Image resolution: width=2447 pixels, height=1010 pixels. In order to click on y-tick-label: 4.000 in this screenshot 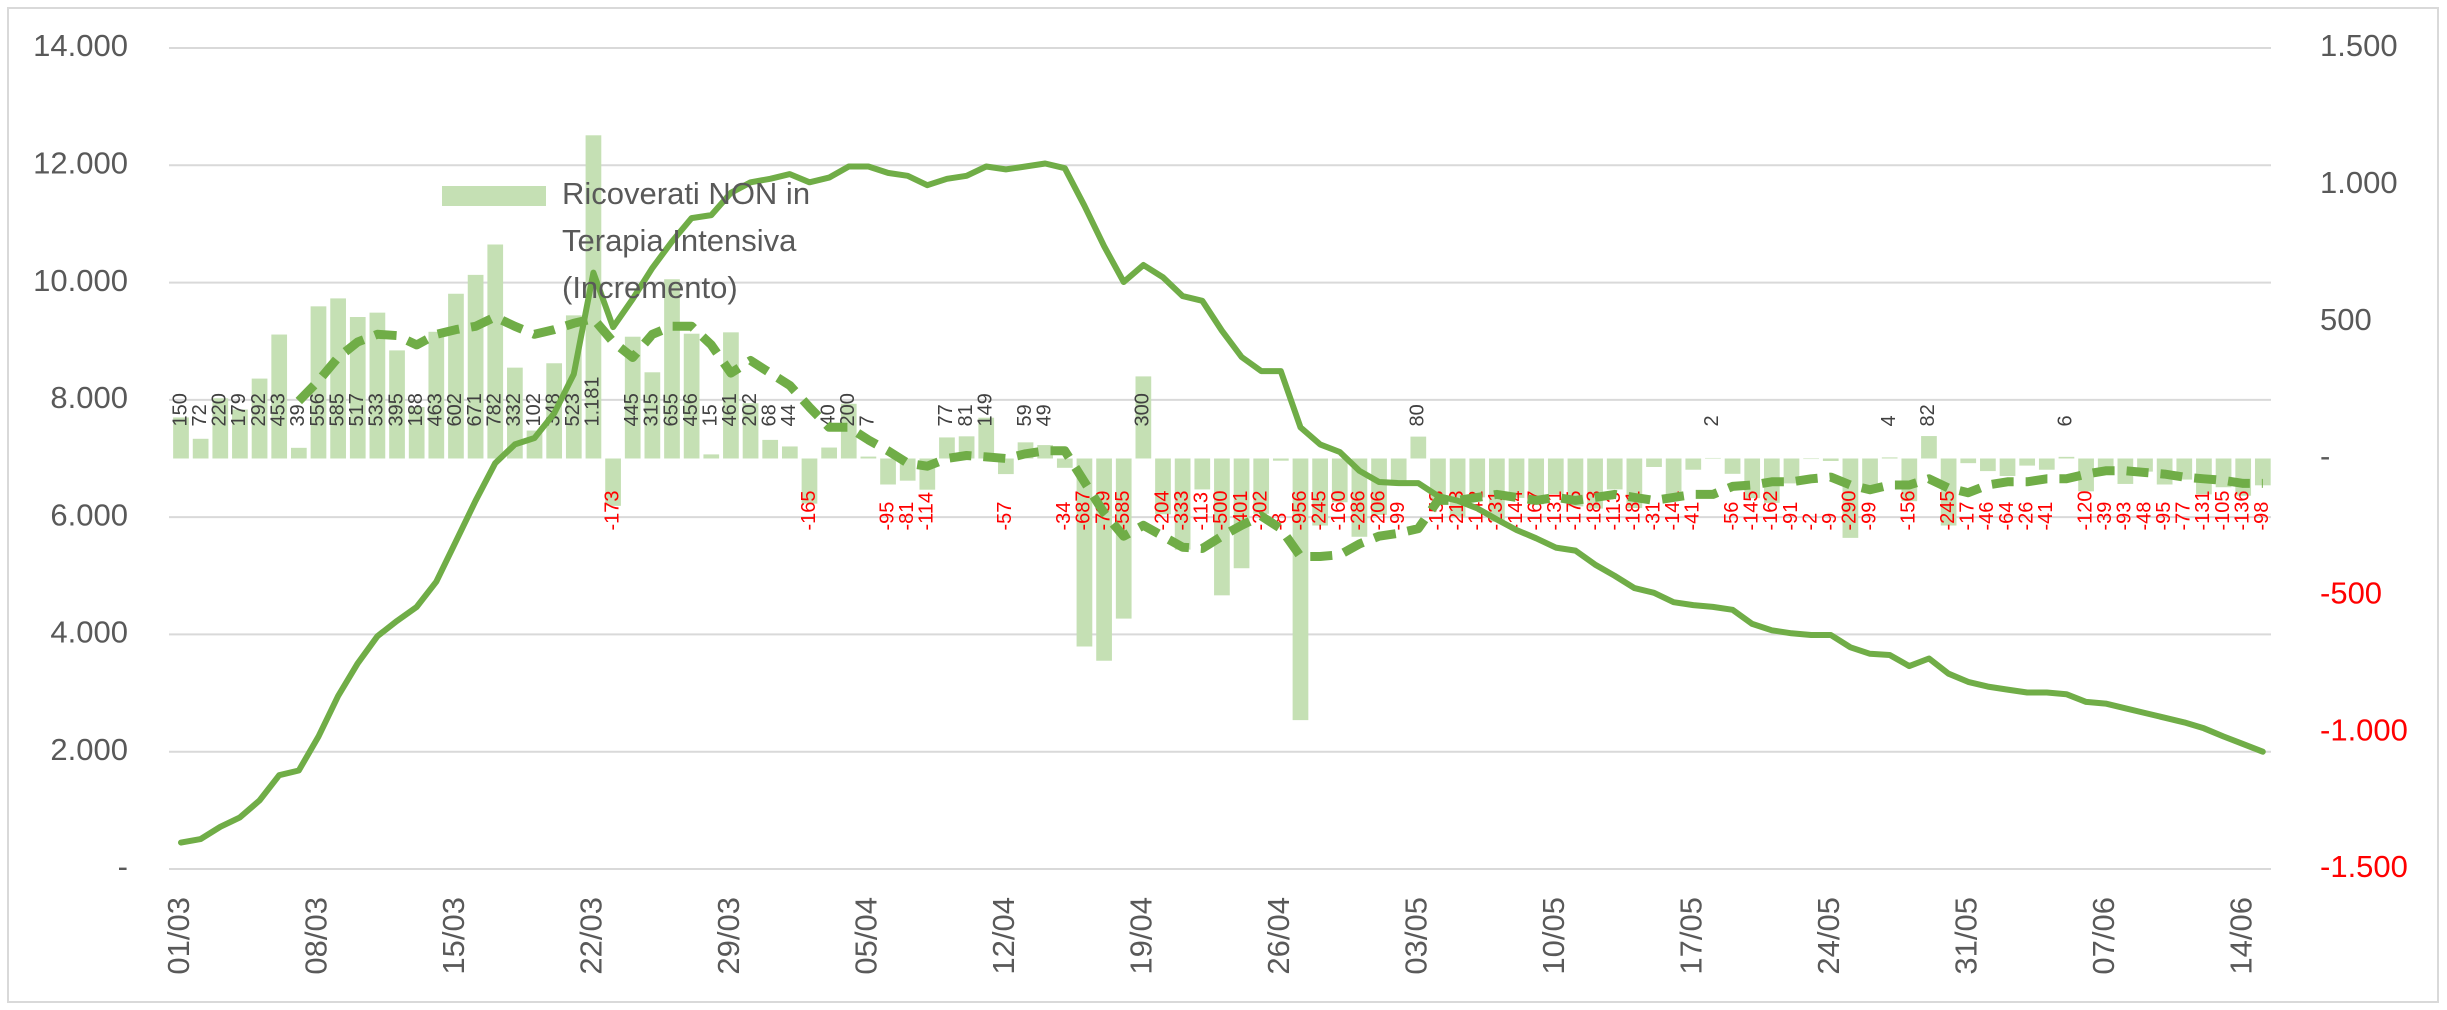, I will do `click(89, 632)`.